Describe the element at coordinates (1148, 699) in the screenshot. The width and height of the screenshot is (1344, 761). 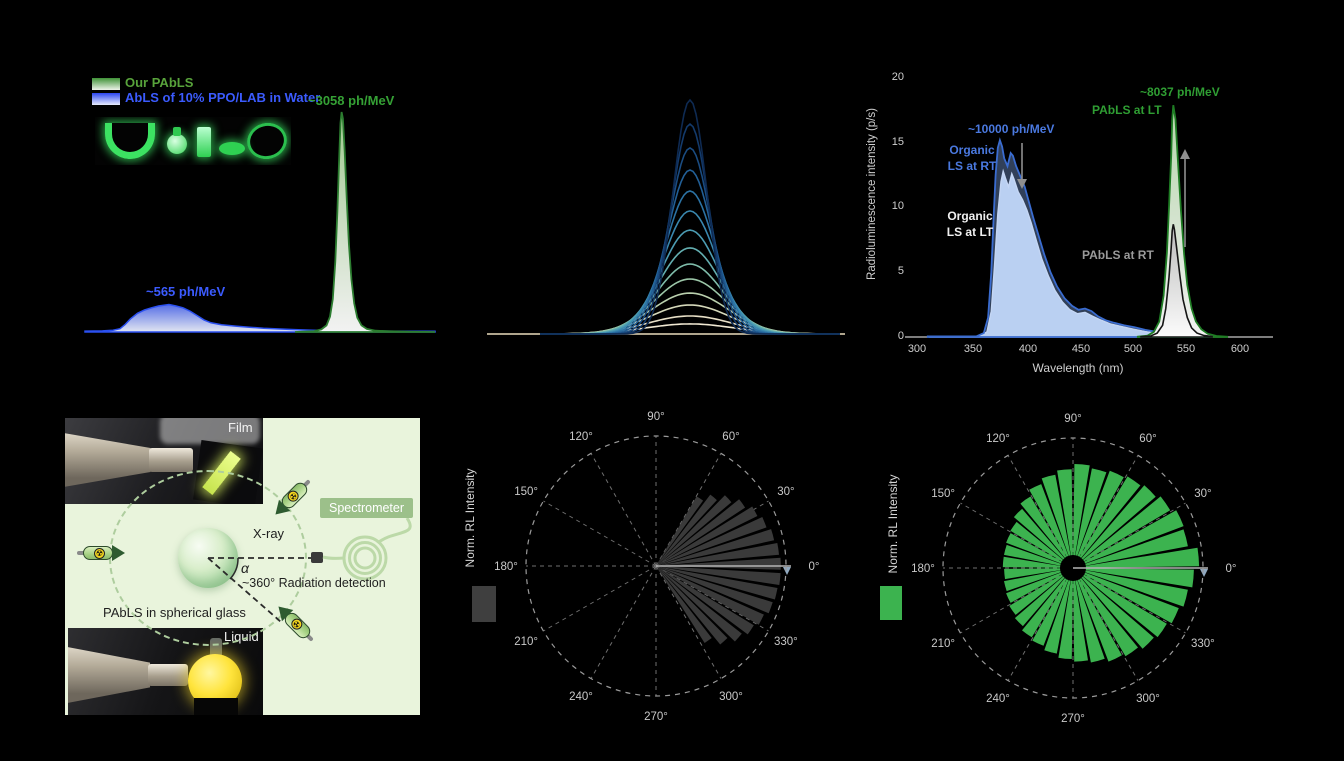
I see `angle-label: 300°` at that location.